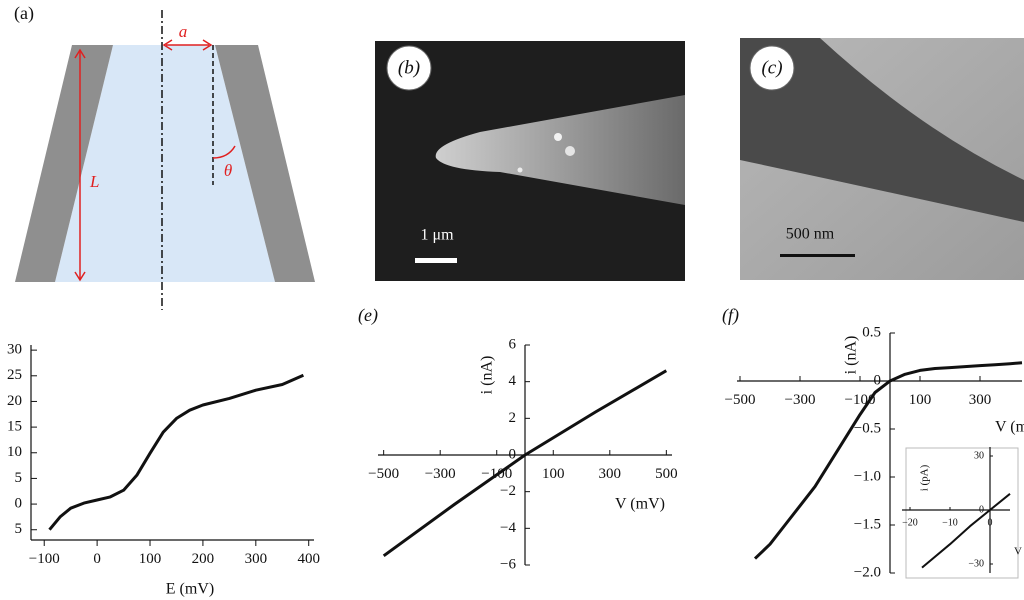 Image resolution: width=1024 pixels, height=600 pixels. Describe the element at coordinates (867, 572) in the screenshot. I see `y-tick-label: −2.0` at that location.